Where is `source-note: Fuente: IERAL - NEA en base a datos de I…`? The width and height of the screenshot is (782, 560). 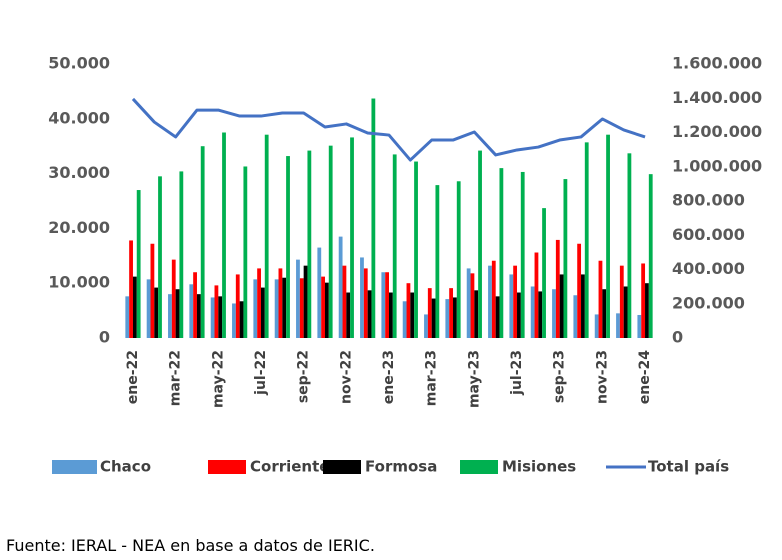 source-note: Fuente: IERAL - NEA en base a datos de I… is located at coordinates (190, 545).